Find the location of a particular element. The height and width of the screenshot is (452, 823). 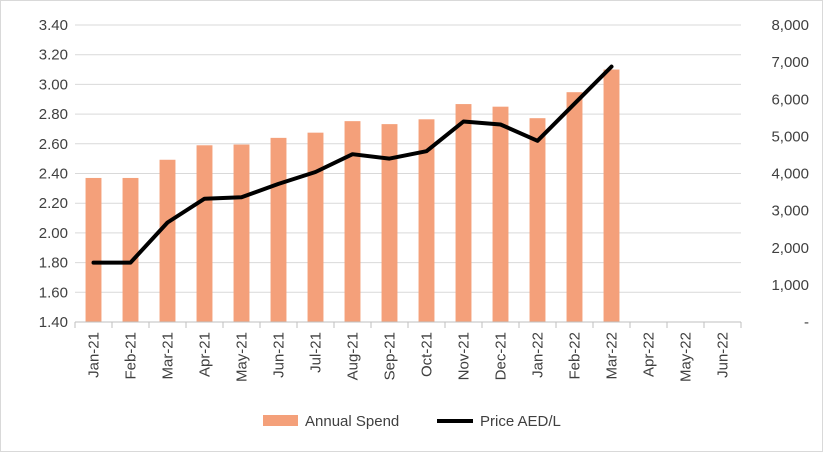

x-tick-label: Oct-21 is located at coordinates (427, 354).